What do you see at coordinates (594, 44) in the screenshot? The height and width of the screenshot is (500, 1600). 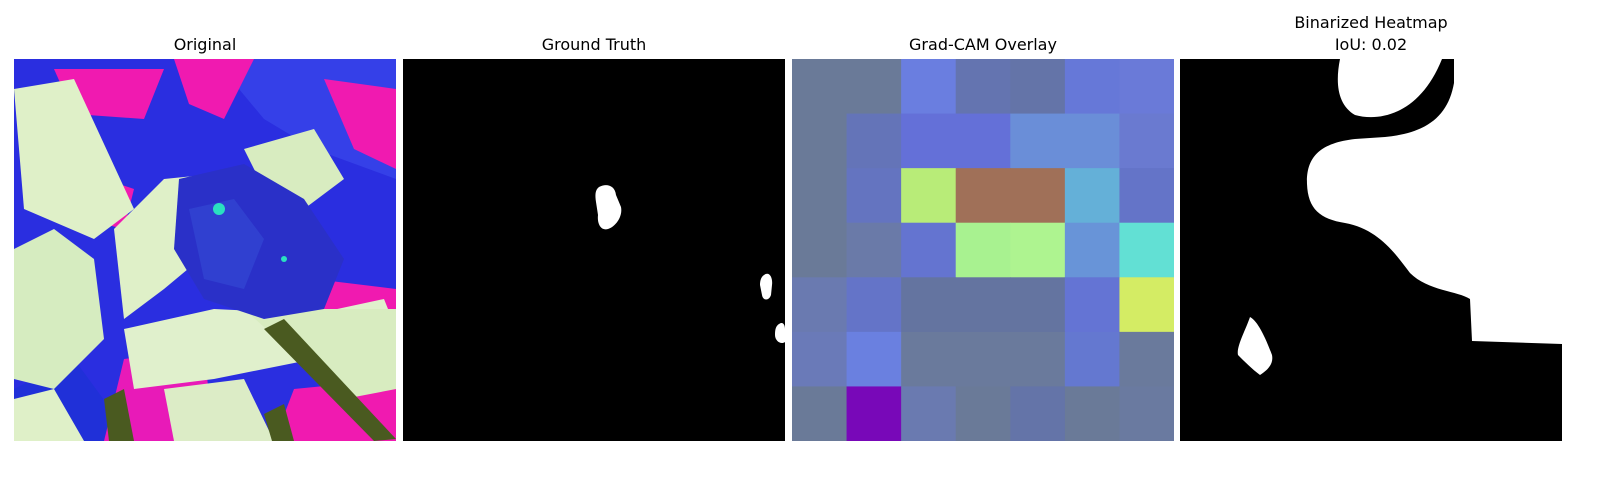 I see `panel-title: Ground Truth` at bounding box center [594, 44].